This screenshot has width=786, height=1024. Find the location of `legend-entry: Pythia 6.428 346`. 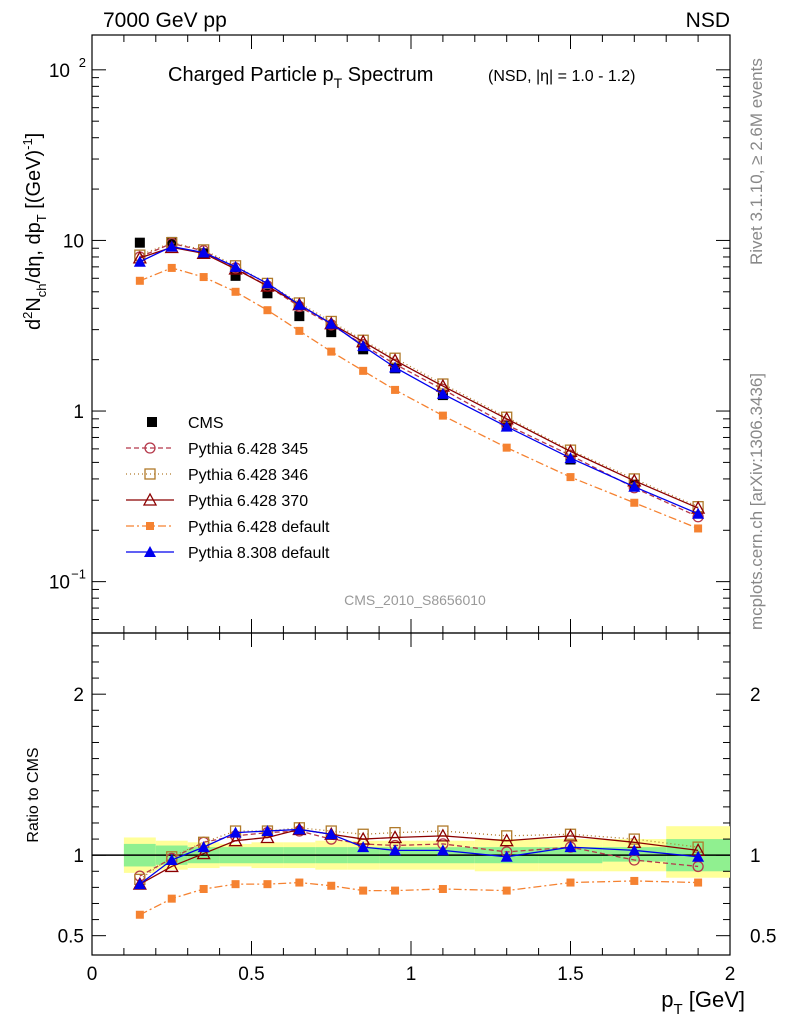

legend-entry: Pythia 6.428 346 is located at coordinates (217, 475).